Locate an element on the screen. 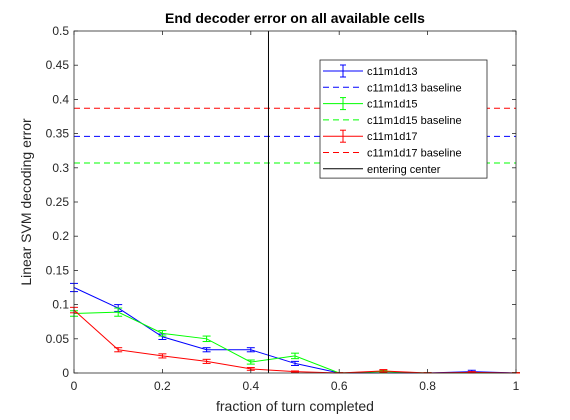 The image size is (570, 420). y-tick-label: 0.45 is located at coordinates (58, 65).